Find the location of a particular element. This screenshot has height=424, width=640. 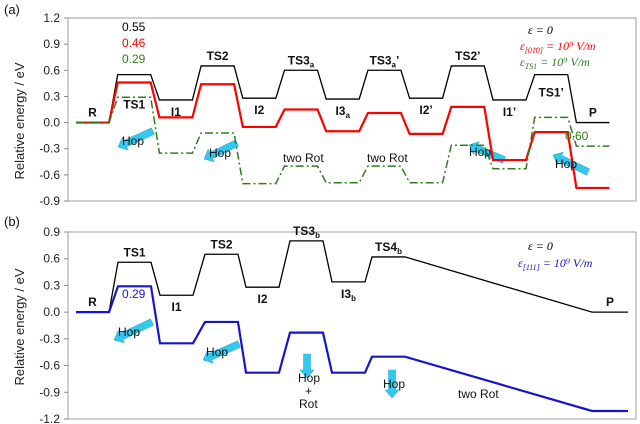

panel-b-ylabel: Relative energy / eV is located at coordinates (19, 326).